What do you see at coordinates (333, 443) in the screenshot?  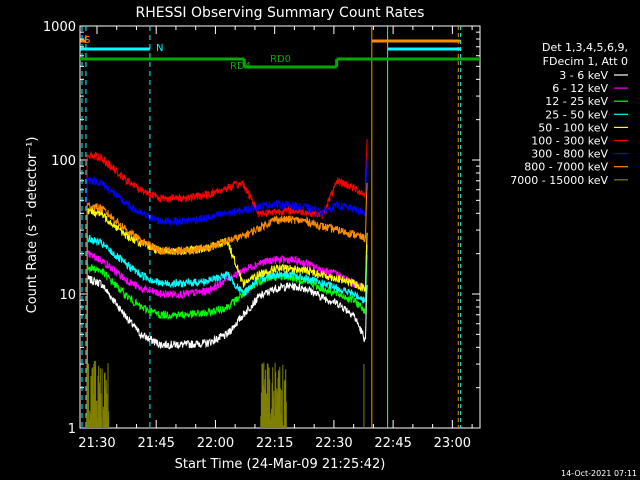 I see `x-tick-label: 22:30` at bounding box center [333, 443].